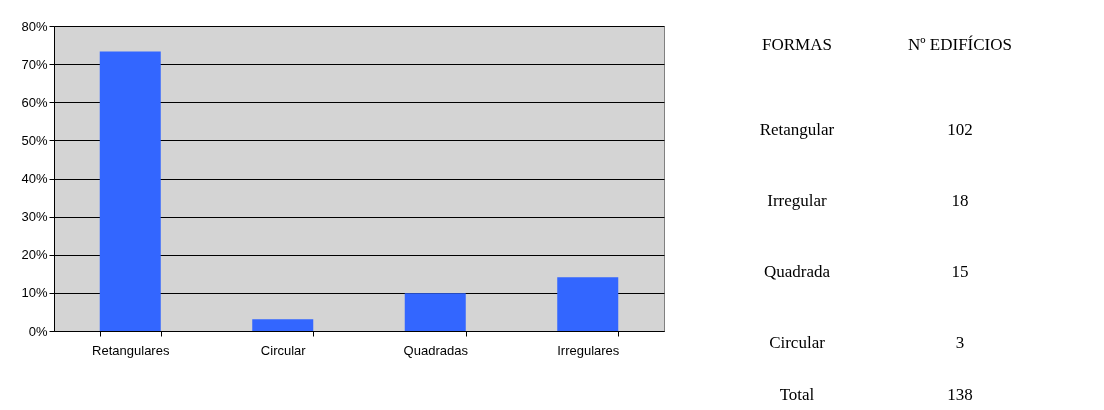 The height and width of the screenshot is (410, 1104). Describe the element at coordinates (960, 343) in the screenshot. I see `text: 3` at that location.